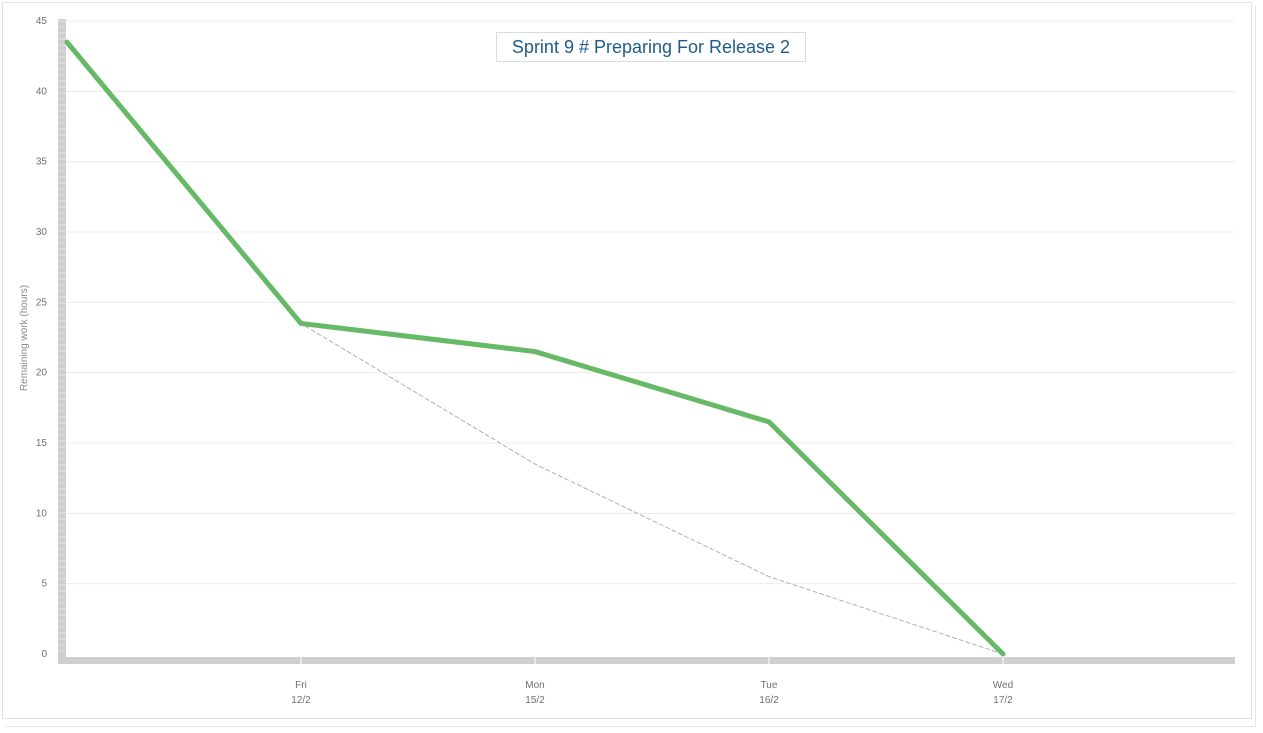  I want to click on x-tick-day: Tue, so click(769, 685).